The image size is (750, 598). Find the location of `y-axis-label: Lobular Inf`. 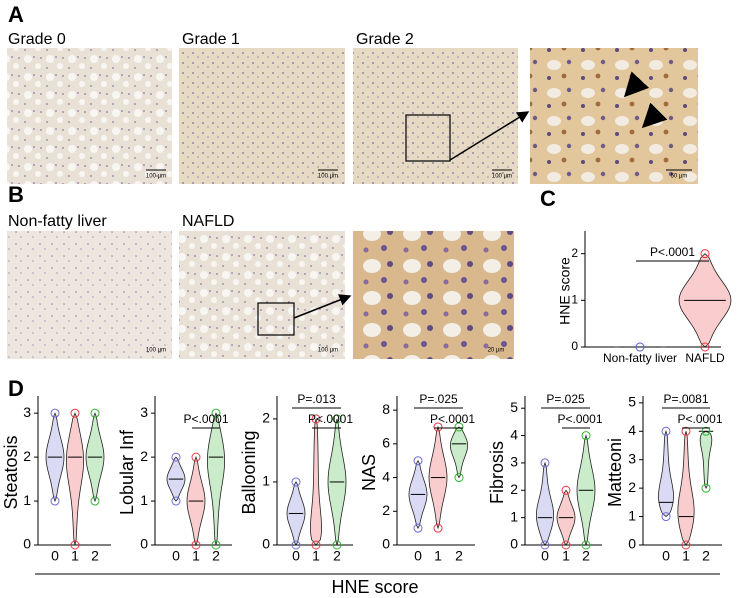

y-axis-label: Lobular Inf is located at coordinates (127, 472).